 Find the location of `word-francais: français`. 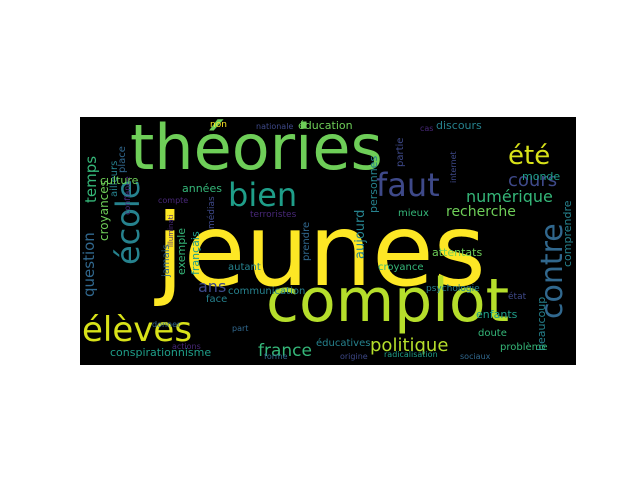

word-francais: français is located at coordinates (195, 253).